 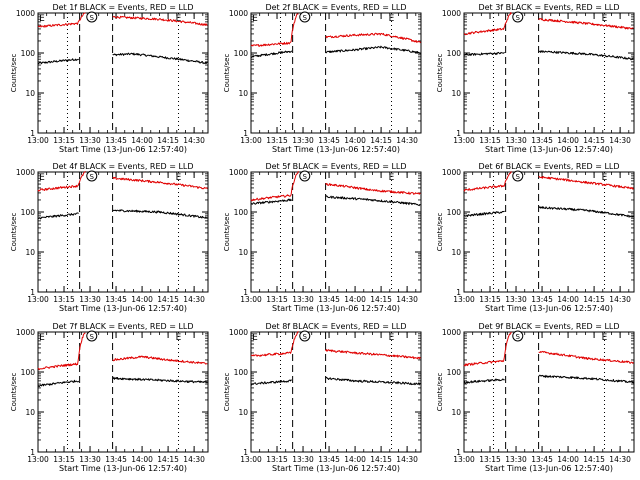 I want to click on panel-title: Det 5f BLACK = Events, RED = LLD, so click(x=335, y=166).